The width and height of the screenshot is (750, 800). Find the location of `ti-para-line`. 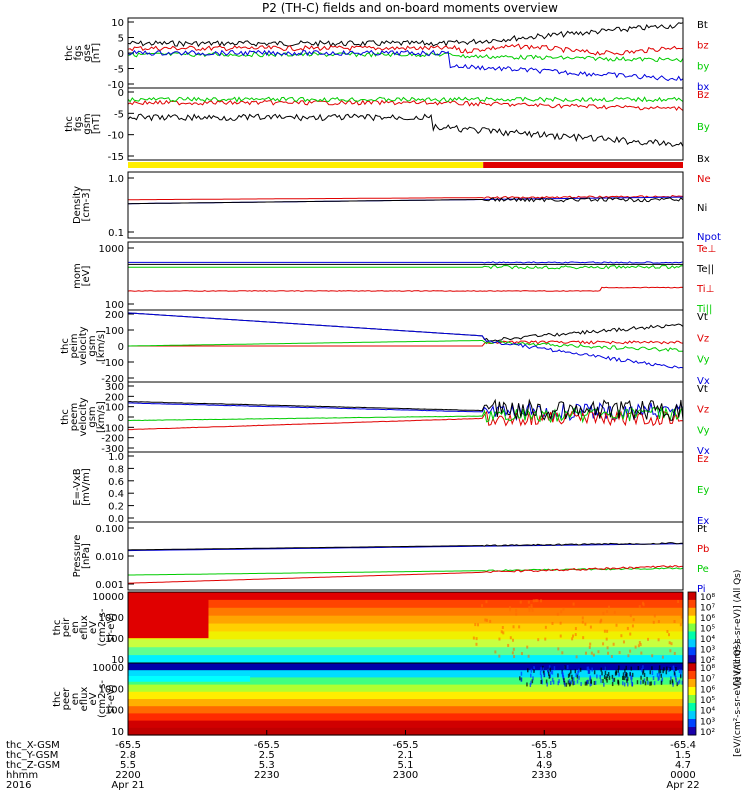

ti-para-line is located at coordinates (406, 267).